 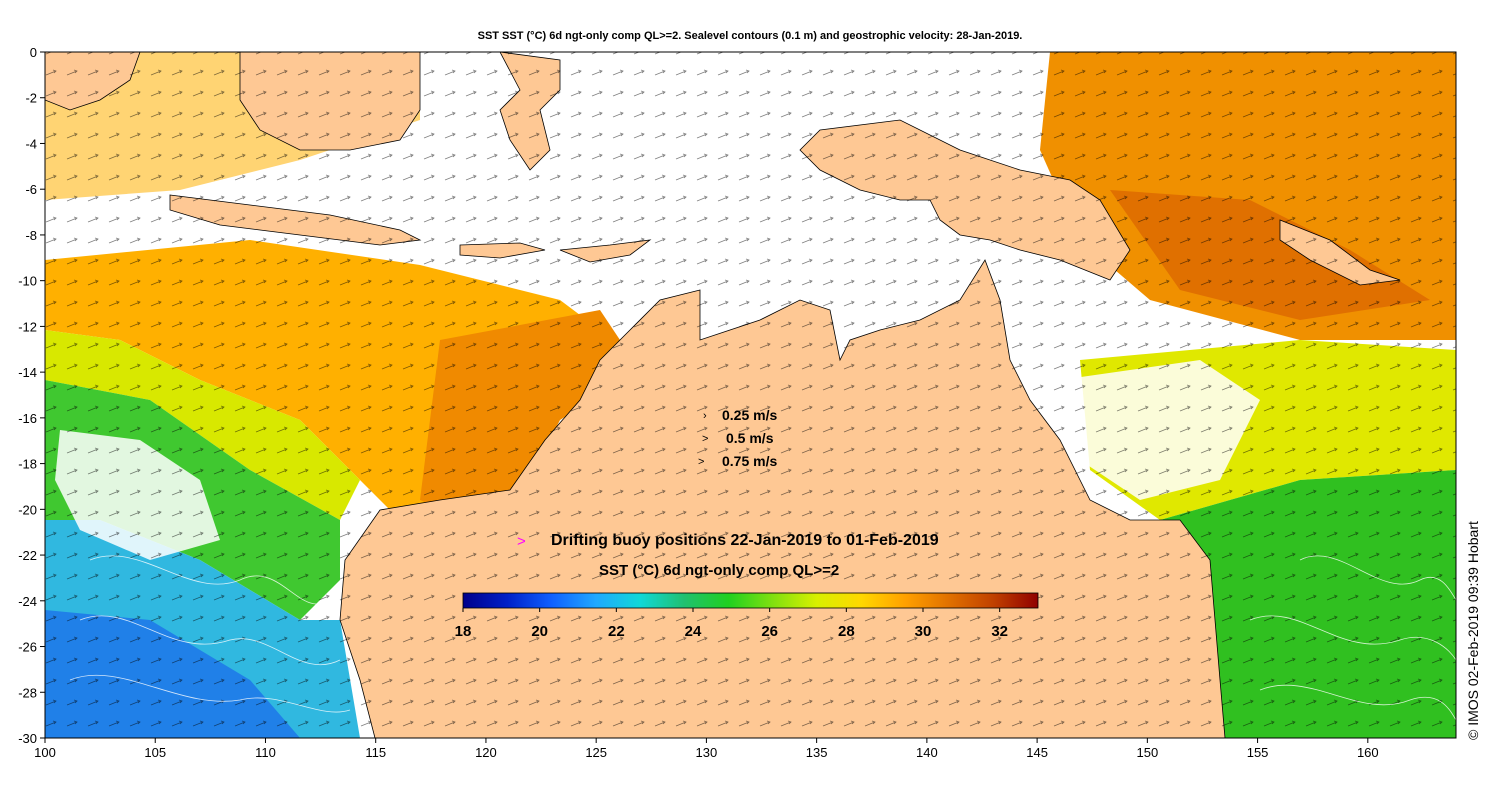 What do you see at coordinates (719, 570) in the screenshot?
I see `colorbar-title: SST (°C) 6d ngt-only comp QL>=2` at bounding box center [719, 570].